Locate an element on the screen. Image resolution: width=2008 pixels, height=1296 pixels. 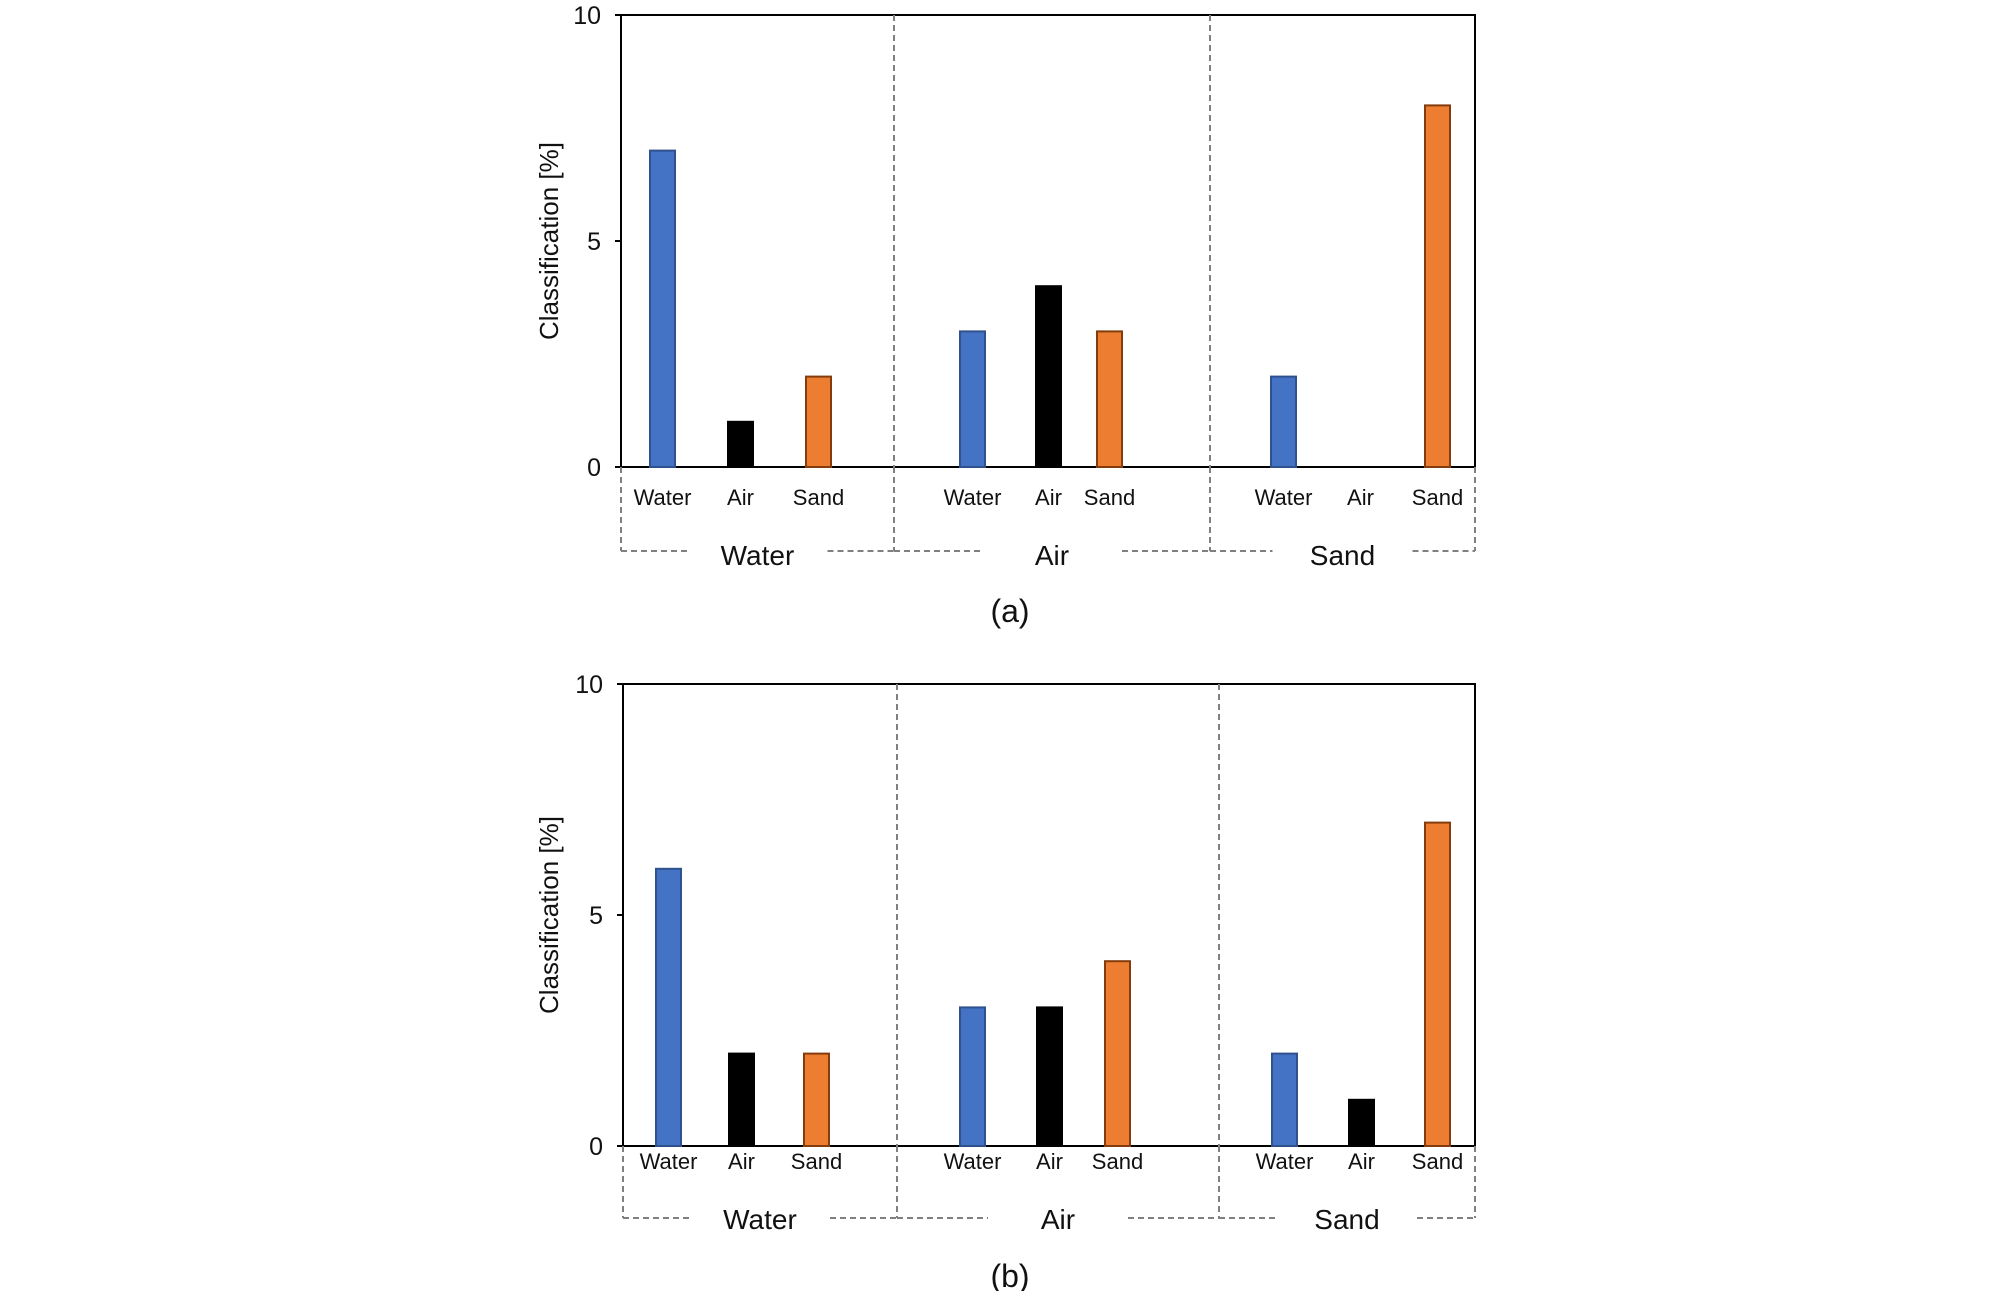
panel-caption: (b) is located at coordinates (1009, 1274).